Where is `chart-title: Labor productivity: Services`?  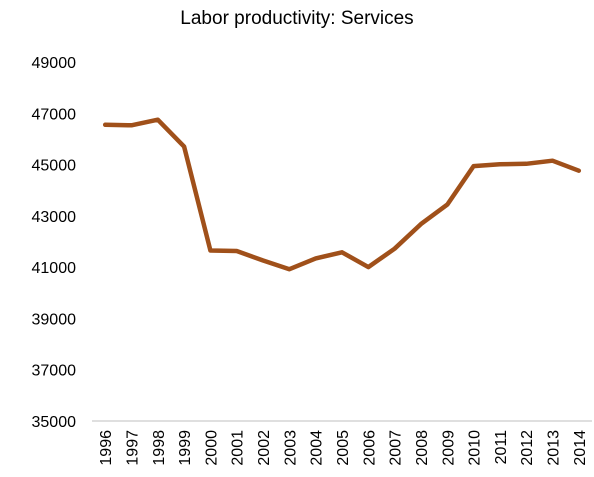
chart-title: Labor productivity: Services is located at coordinates (297, 18).